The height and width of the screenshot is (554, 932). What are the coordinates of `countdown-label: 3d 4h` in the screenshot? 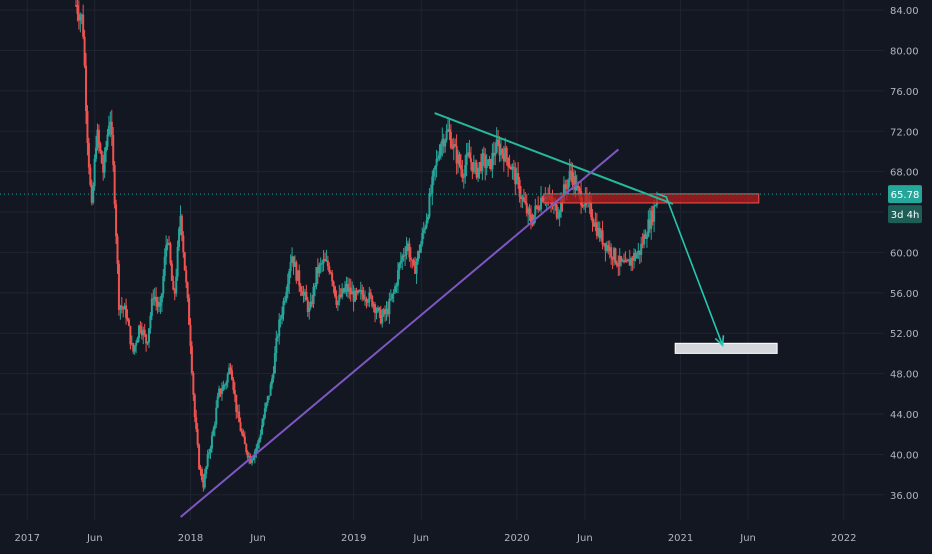 It's located at (905, 215).